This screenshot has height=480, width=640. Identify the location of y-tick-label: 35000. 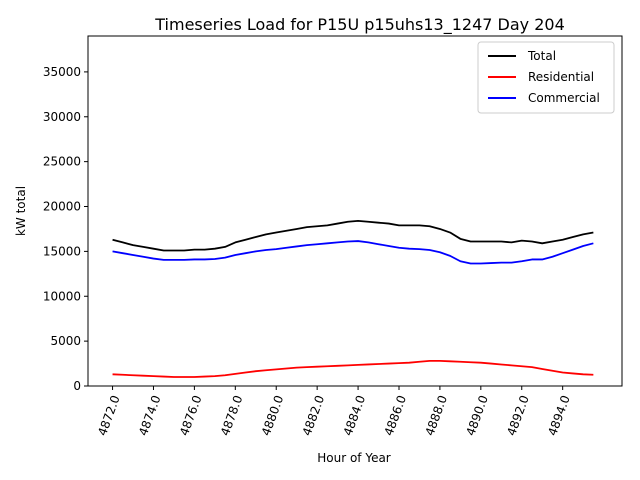
(62, 72).